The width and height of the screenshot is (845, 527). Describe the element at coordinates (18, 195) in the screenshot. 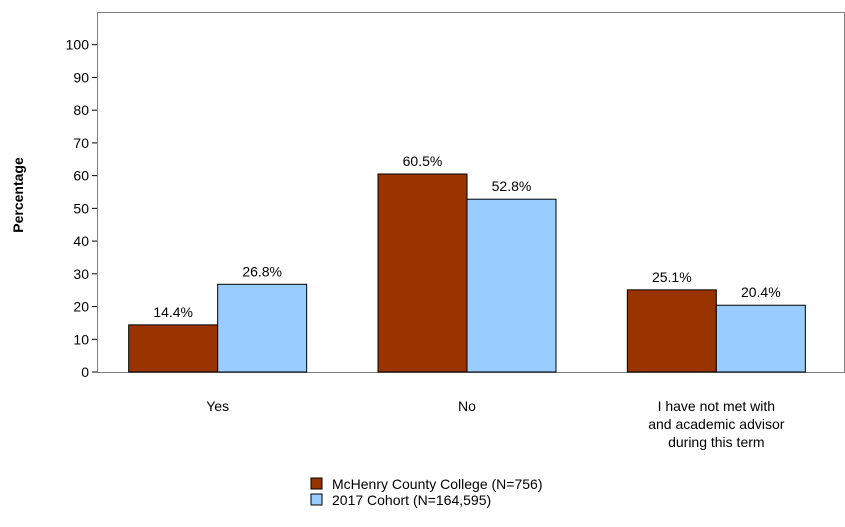

I see `y-axis-title: Percentage` at that location.